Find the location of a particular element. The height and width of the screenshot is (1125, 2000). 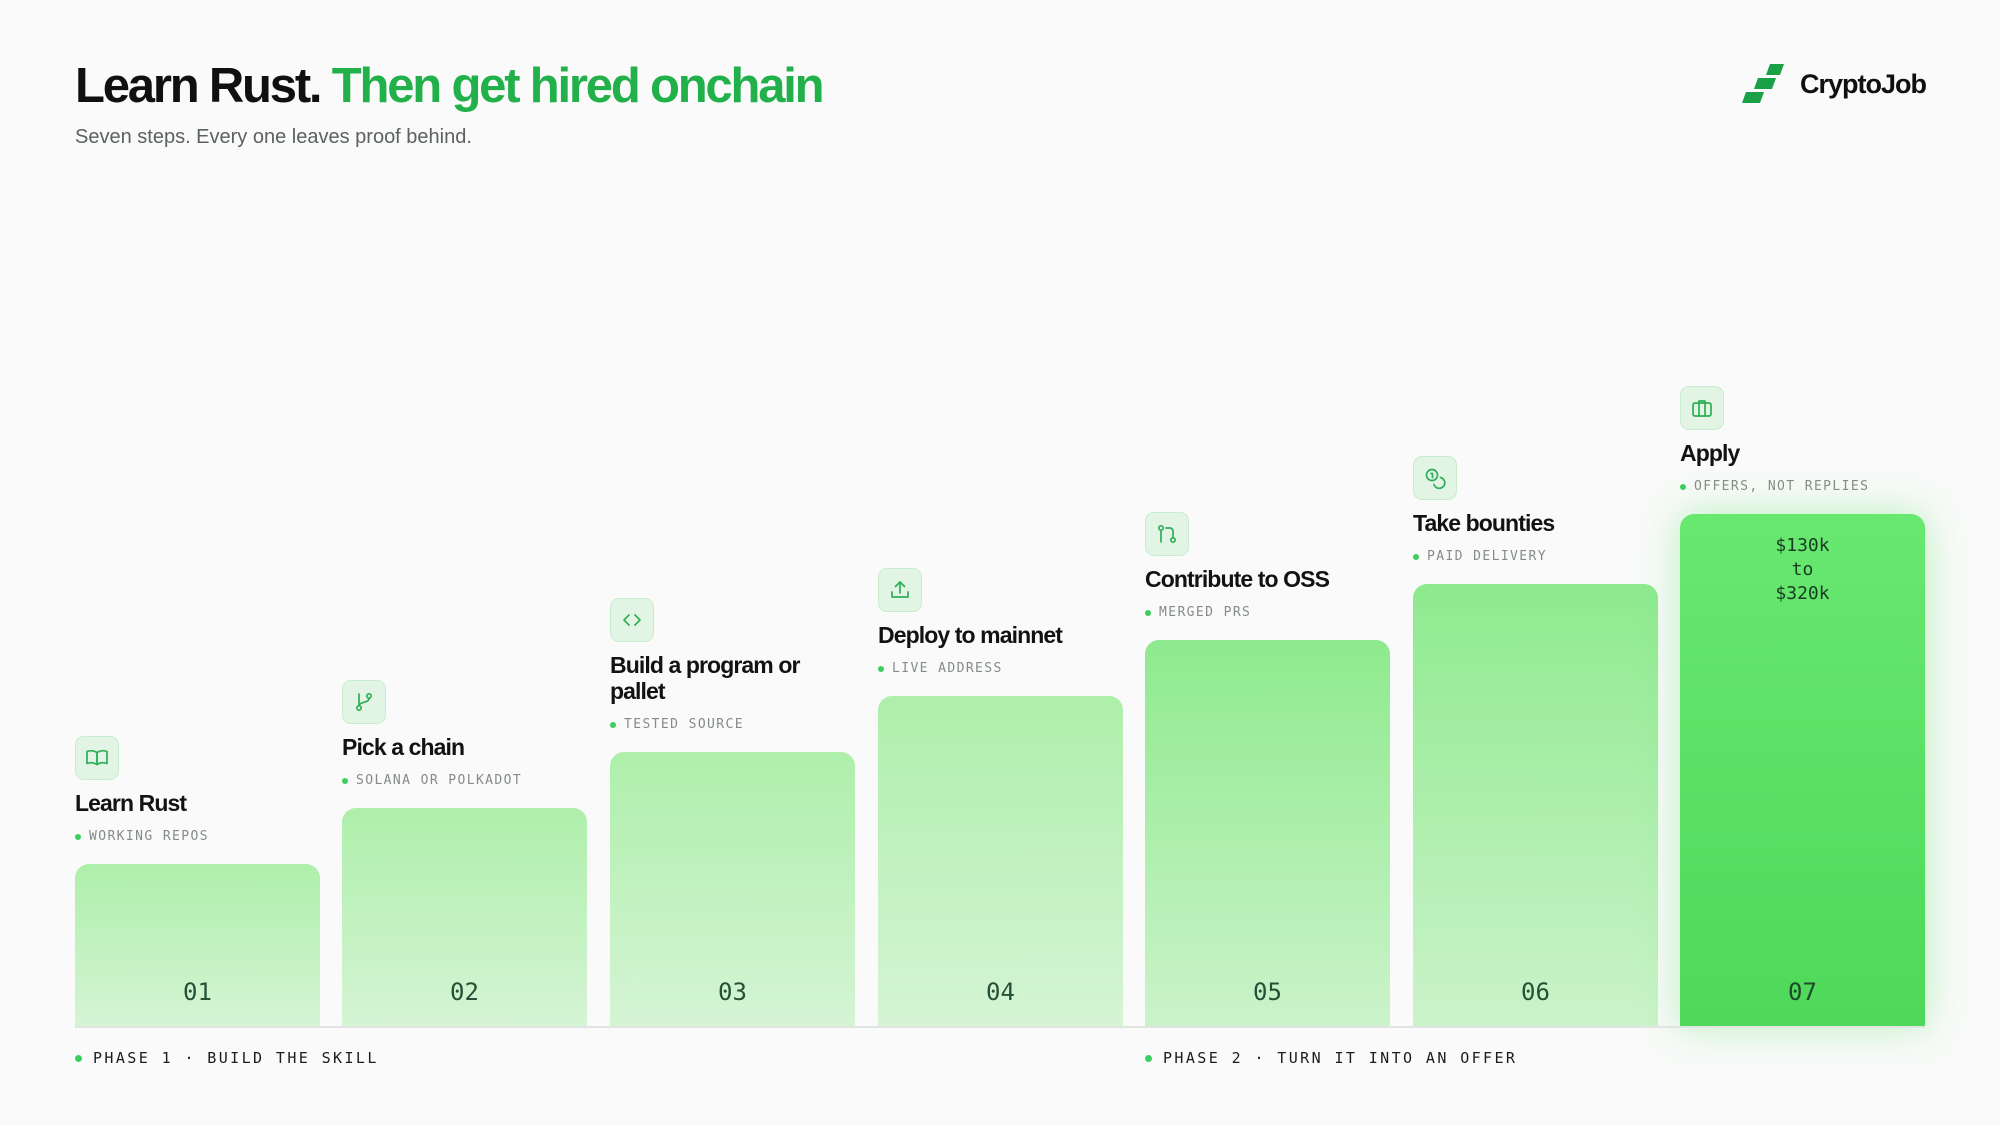

salary-high: $320k is located at coordinates (1802, 593).